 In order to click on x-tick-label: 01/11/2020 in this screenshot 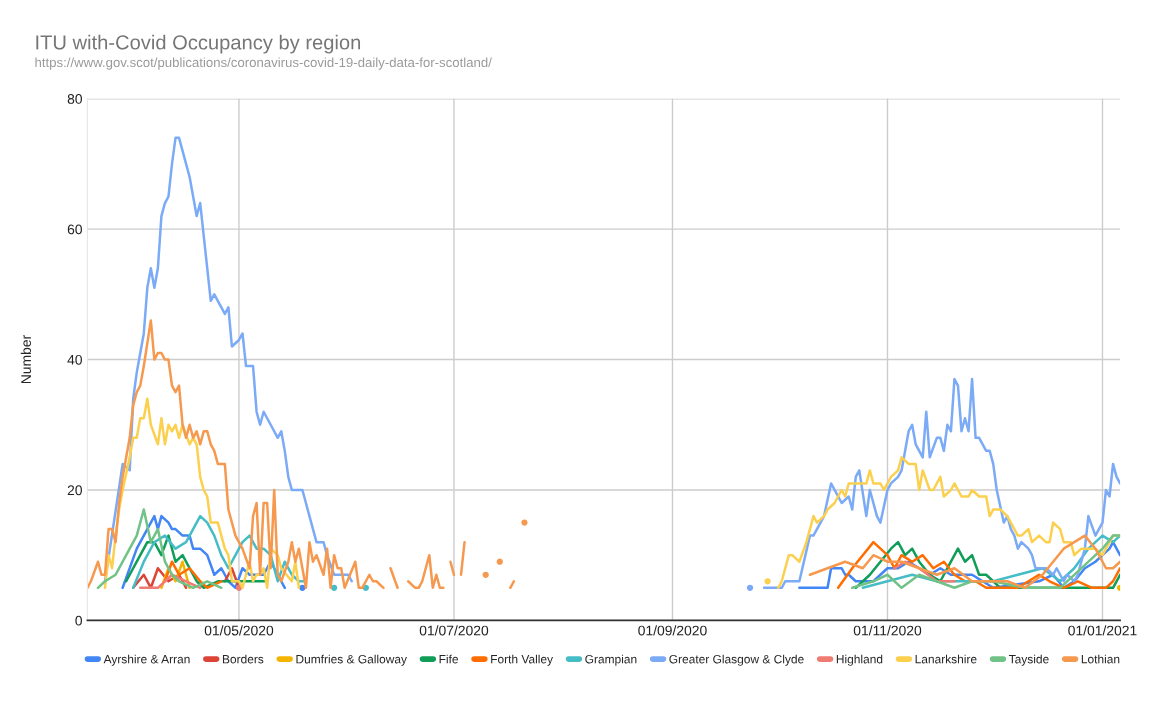, I will do `click(887, 630)`.